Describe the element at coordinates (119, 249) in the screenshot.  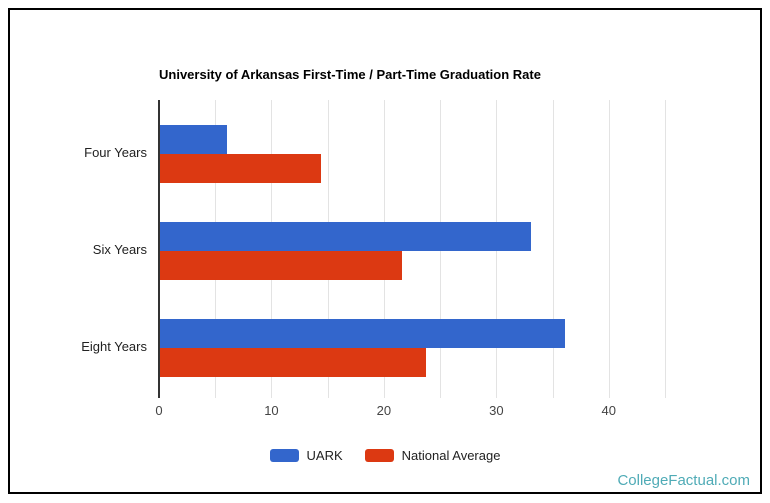
I see `category-label-six-years: Six Years` at that location.